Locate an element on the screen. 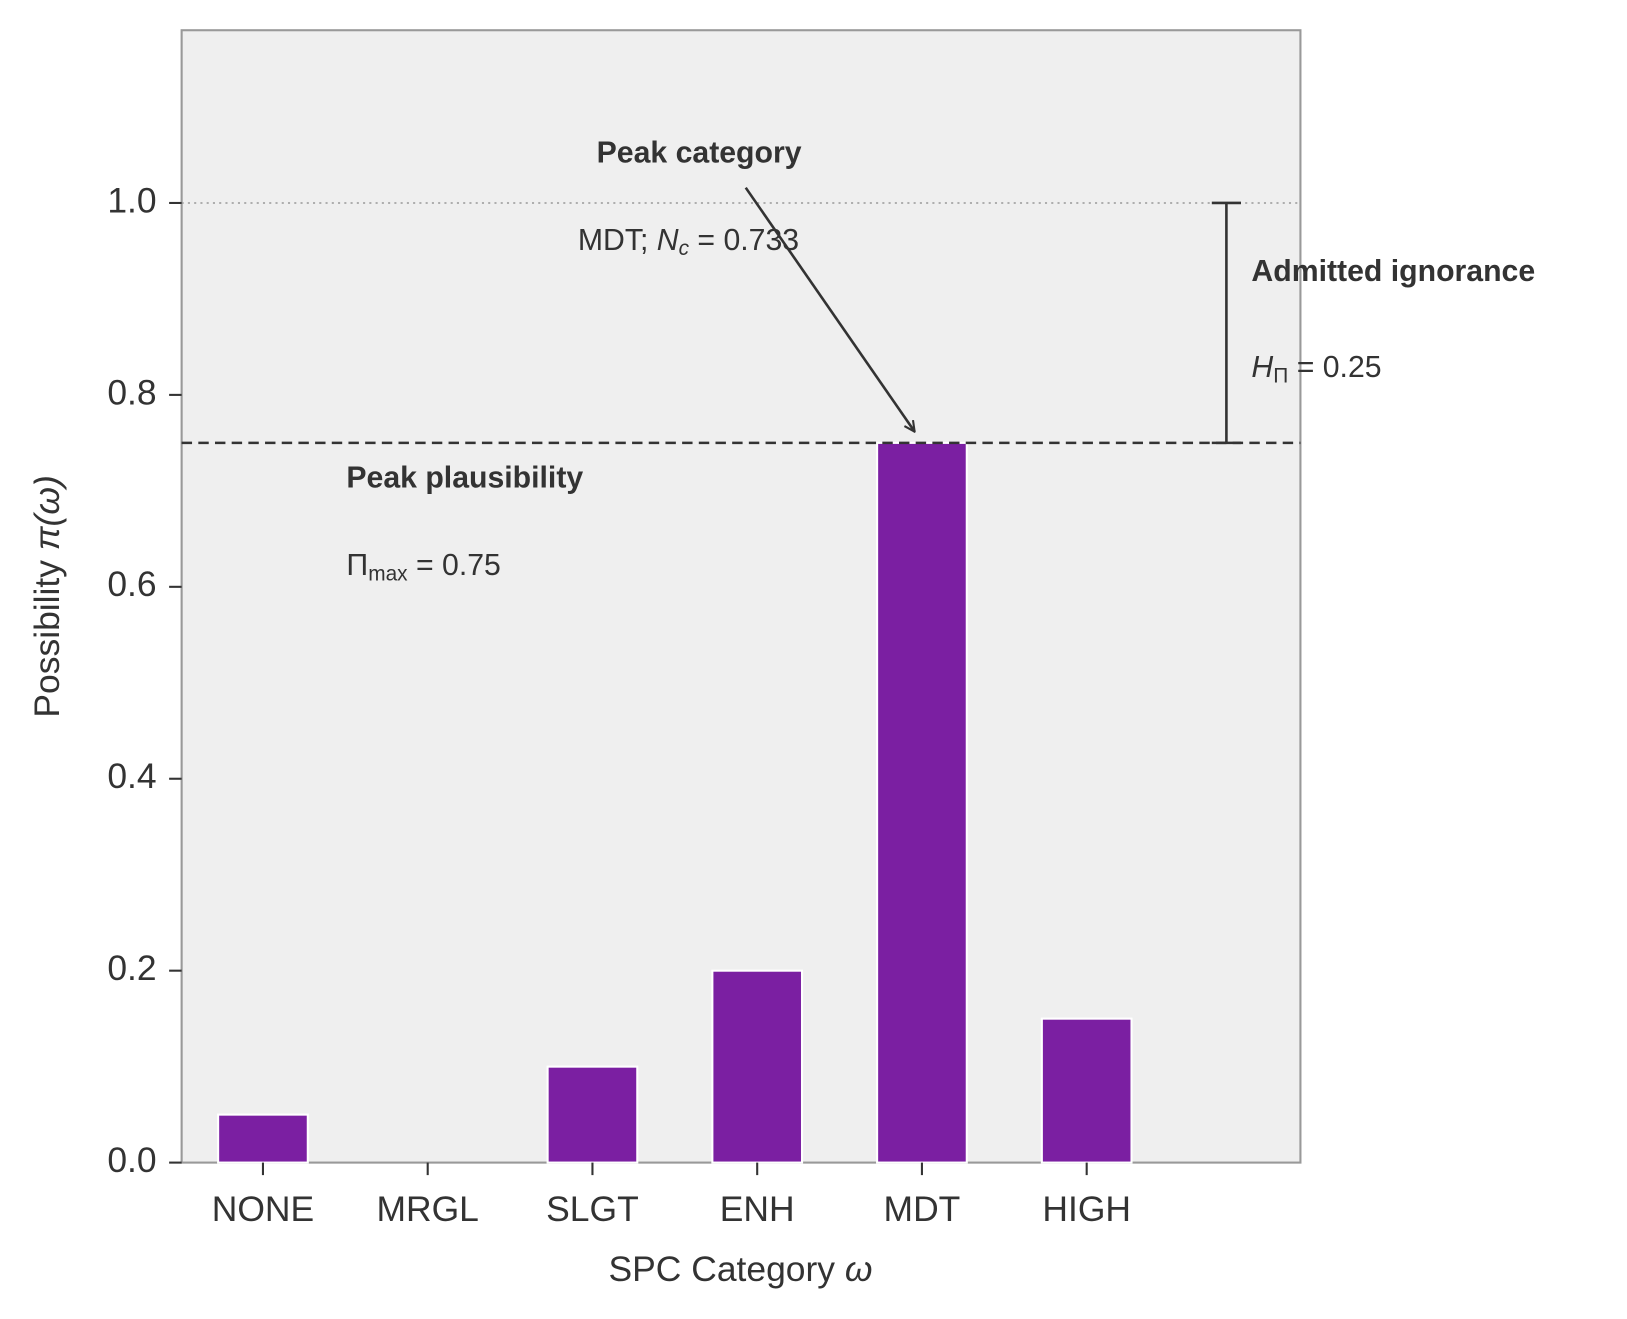  annotation-title: Admitted ignorance is located at coordinates (1393, 271).